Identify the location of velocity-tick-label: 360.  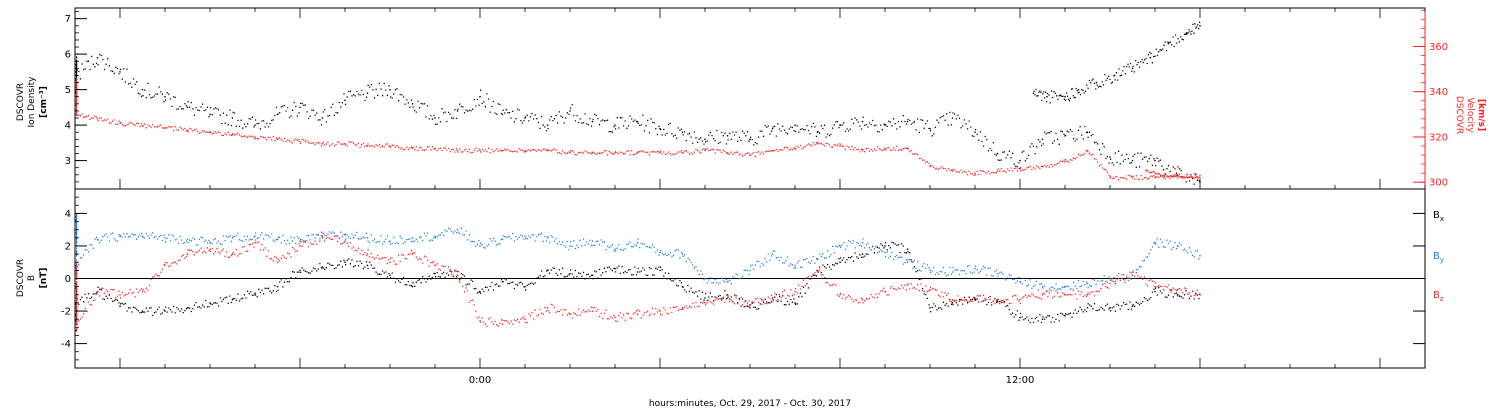
(1438, 47).